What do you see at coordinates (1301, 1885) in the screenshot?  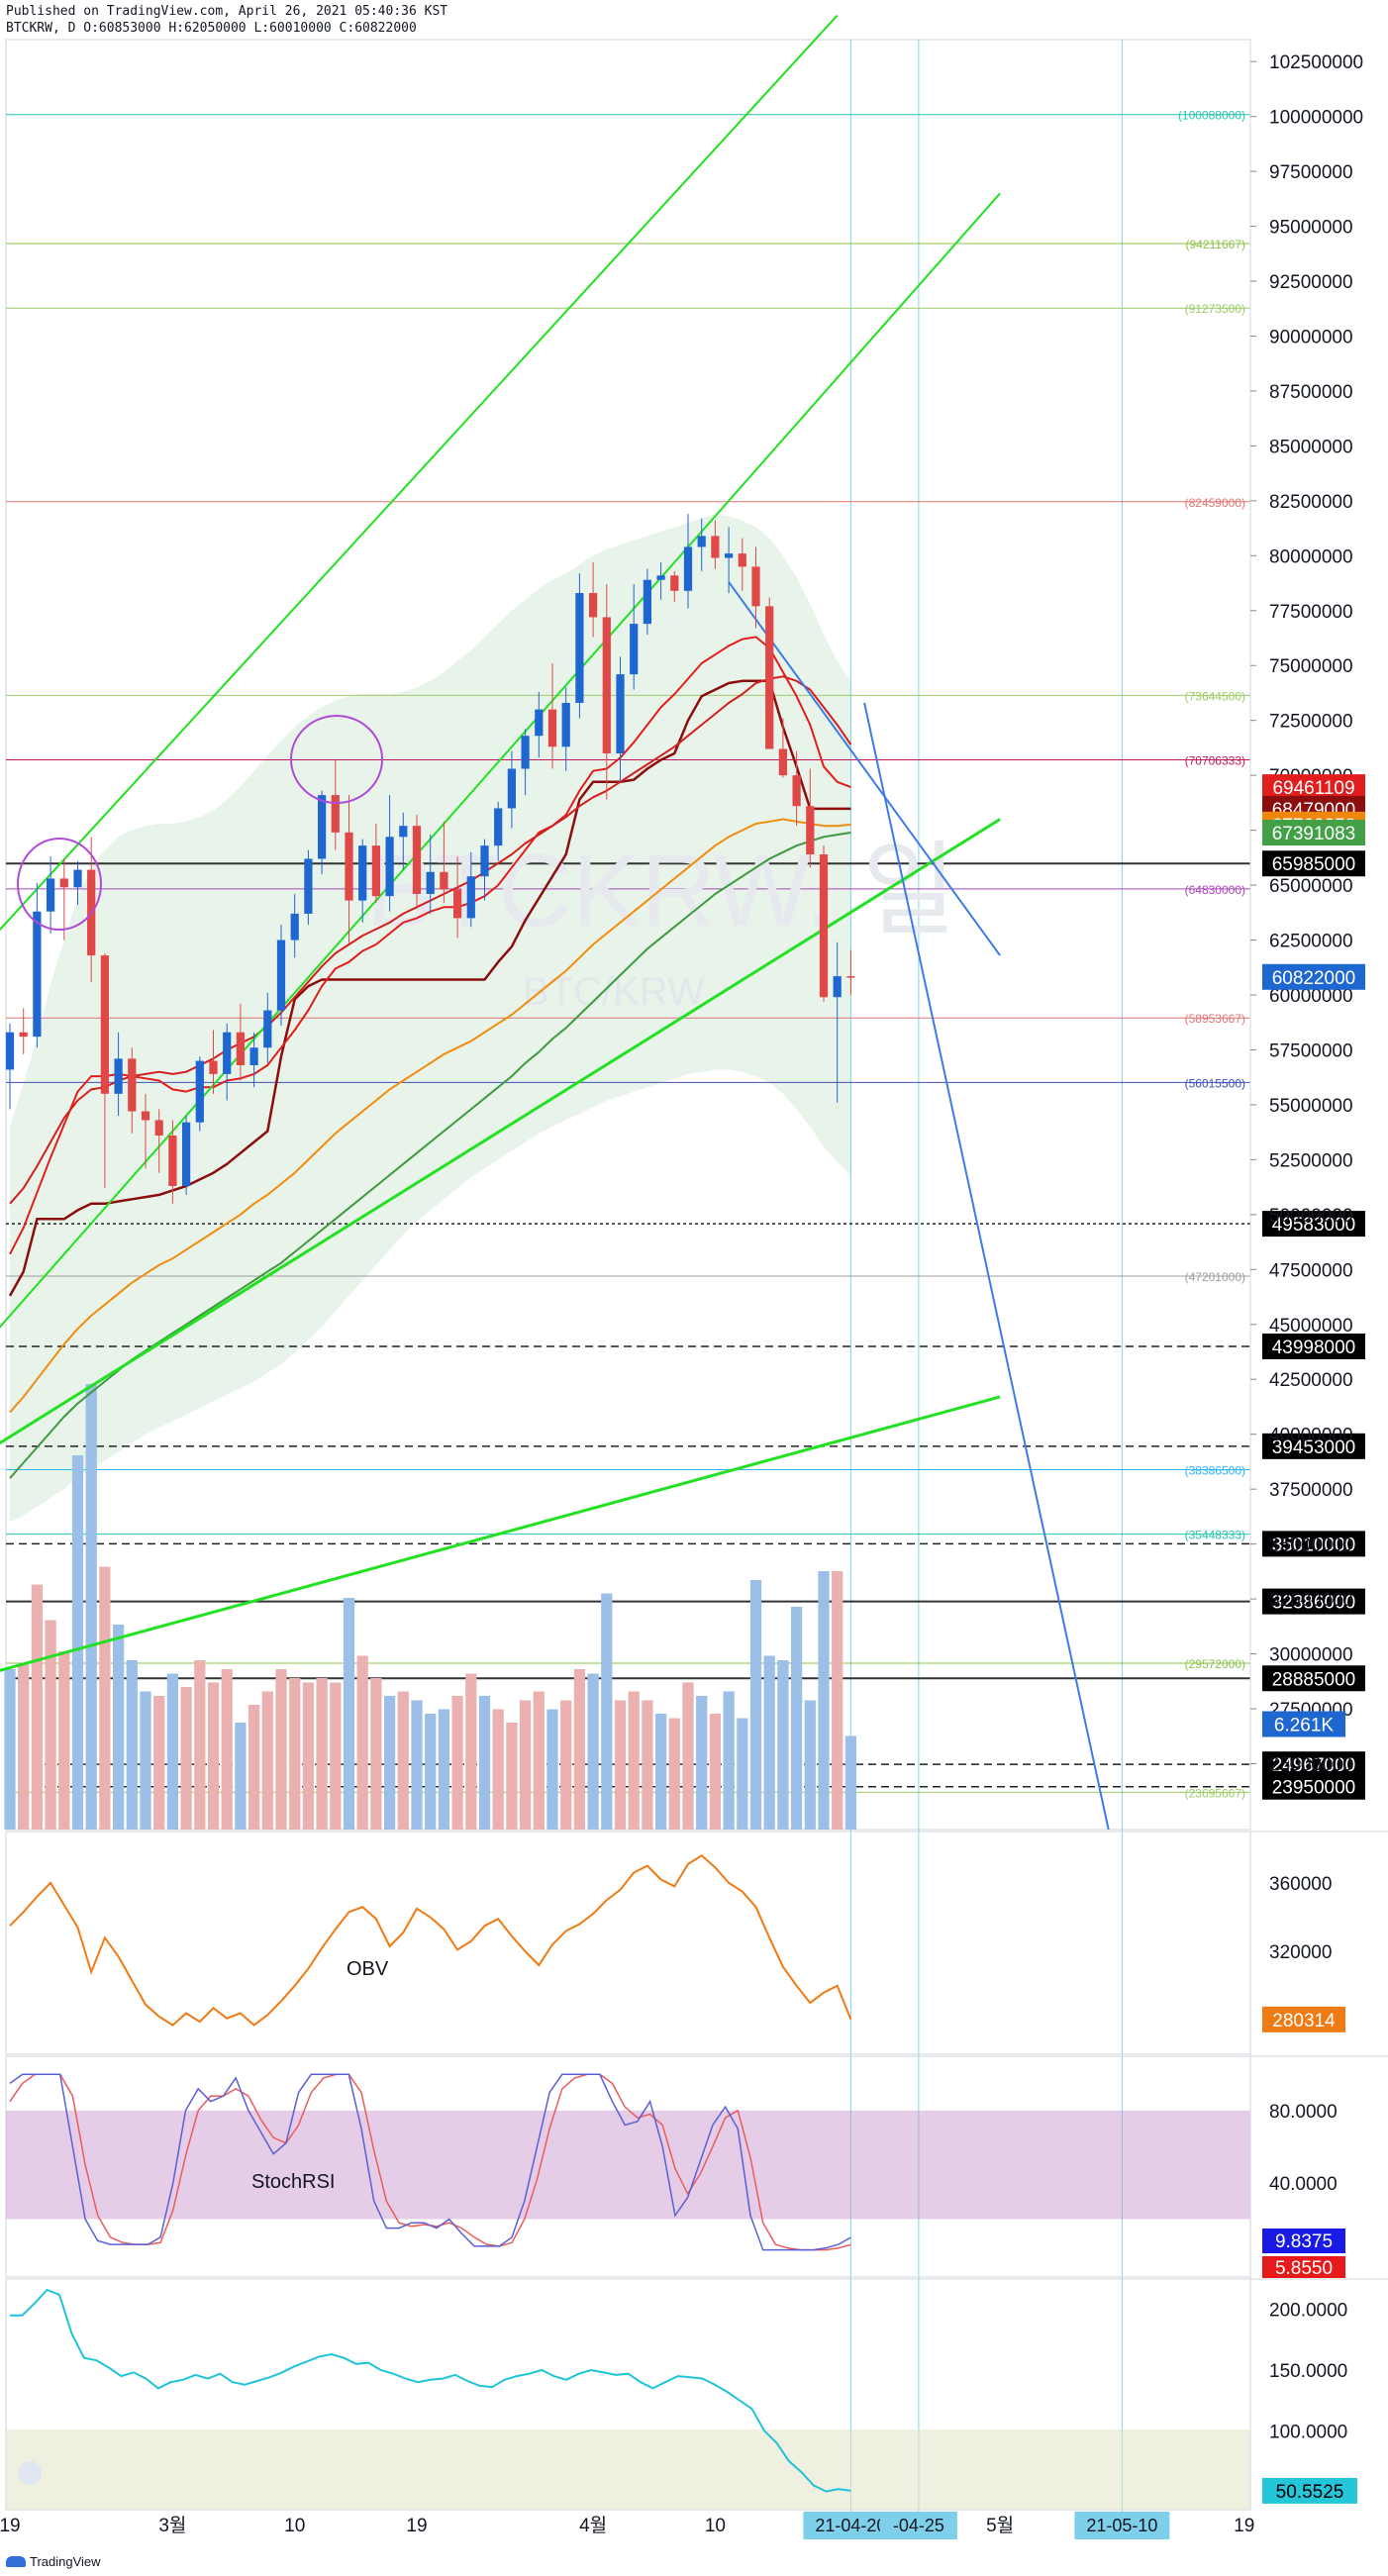 I see `obv-tick-label: 360000` at bounding box center [1301, 1885].